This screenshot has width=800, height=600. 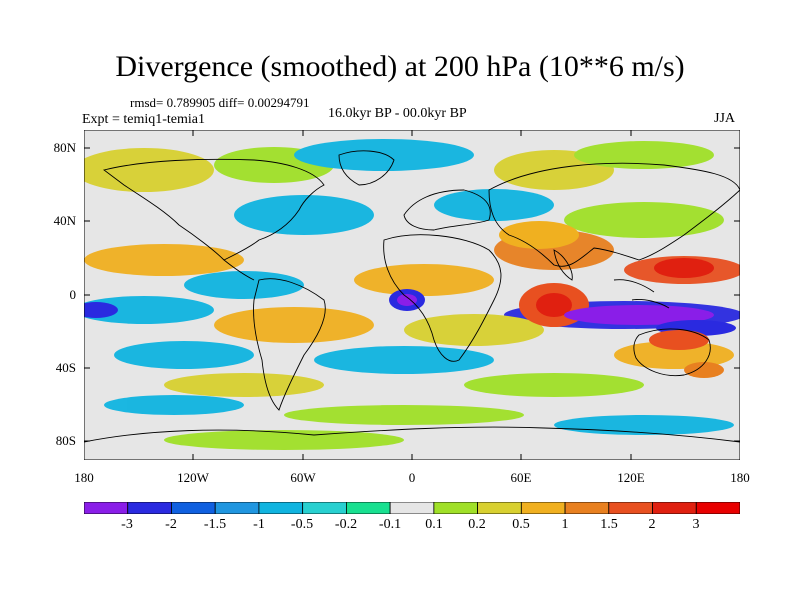 What do you see at coordinates (64, 147) in the screenshot?
I see `y-label-80n: 80N` at bounding box center [64, 147].